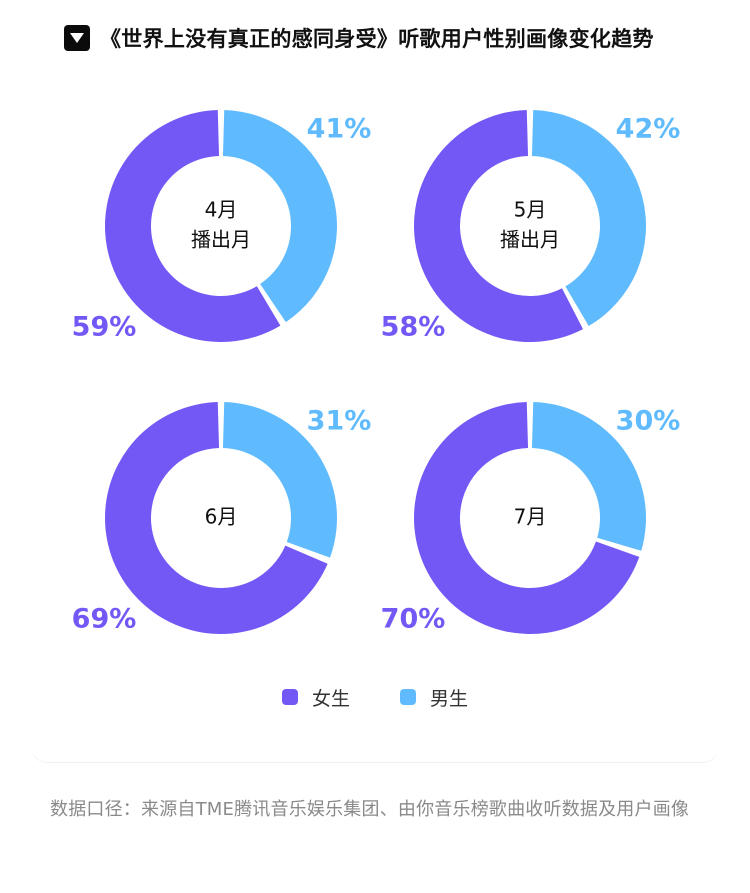 The image size is (750, 893). Describe the element at coordinates (221, 210) in the screenshot. I see `donut-center-label: 4月` at that location.